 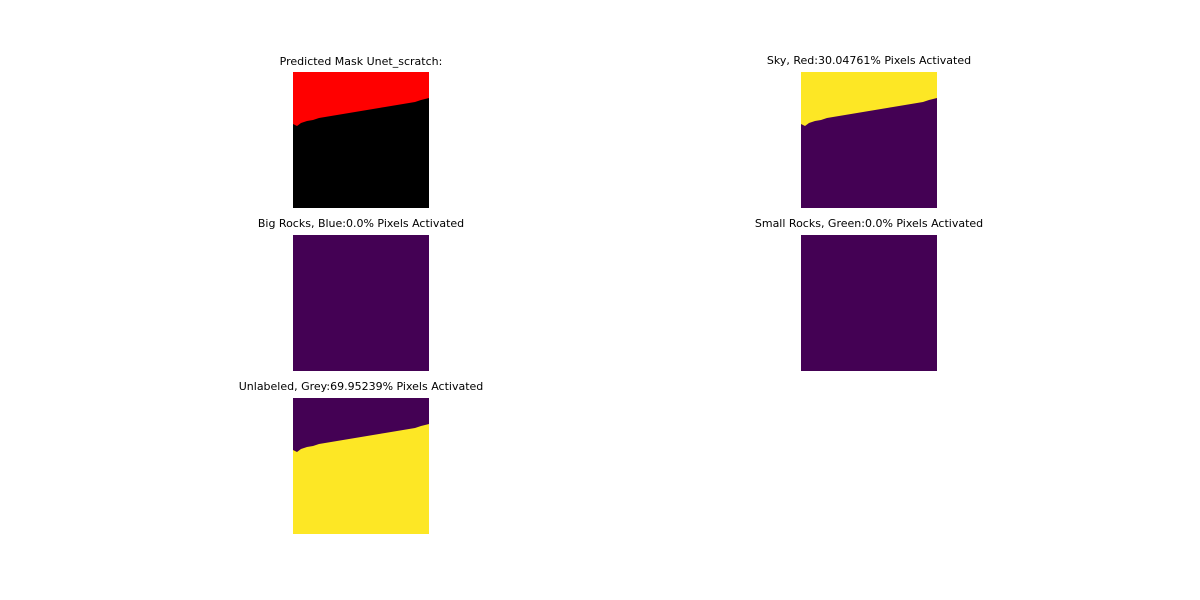 I want to click on big-rocks-mask-image, so click(x=361, y=303).